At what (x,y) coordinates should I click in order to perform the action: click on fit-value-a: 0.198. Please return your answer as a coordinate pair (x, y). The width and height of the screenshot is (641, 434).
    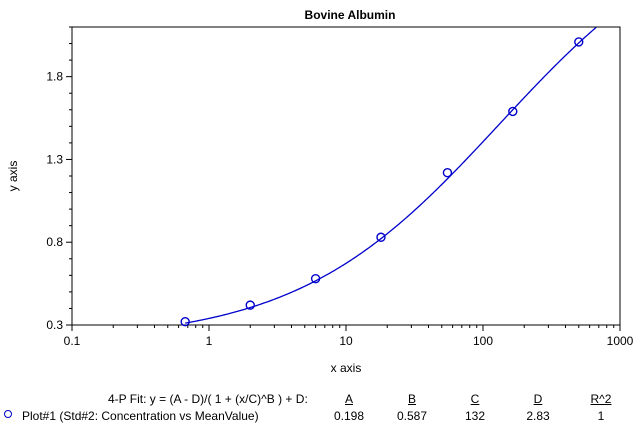
    Looking at the image, I should click on (349, 416).